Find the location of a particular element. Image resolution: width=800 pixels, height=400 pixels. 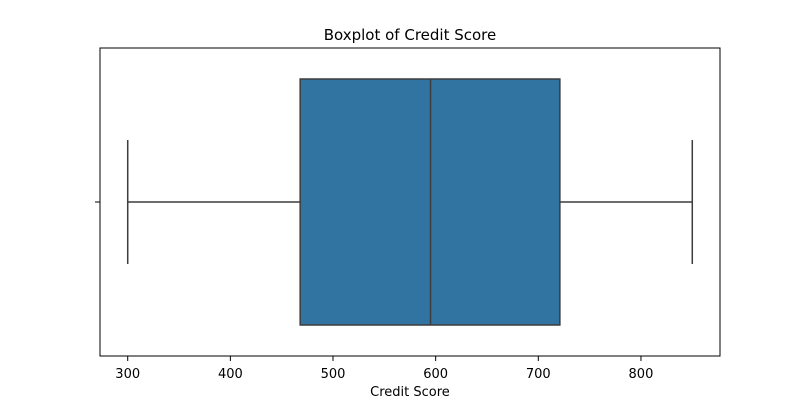

x-axis-tick-label: 700 is located at coordinates (538, 374).